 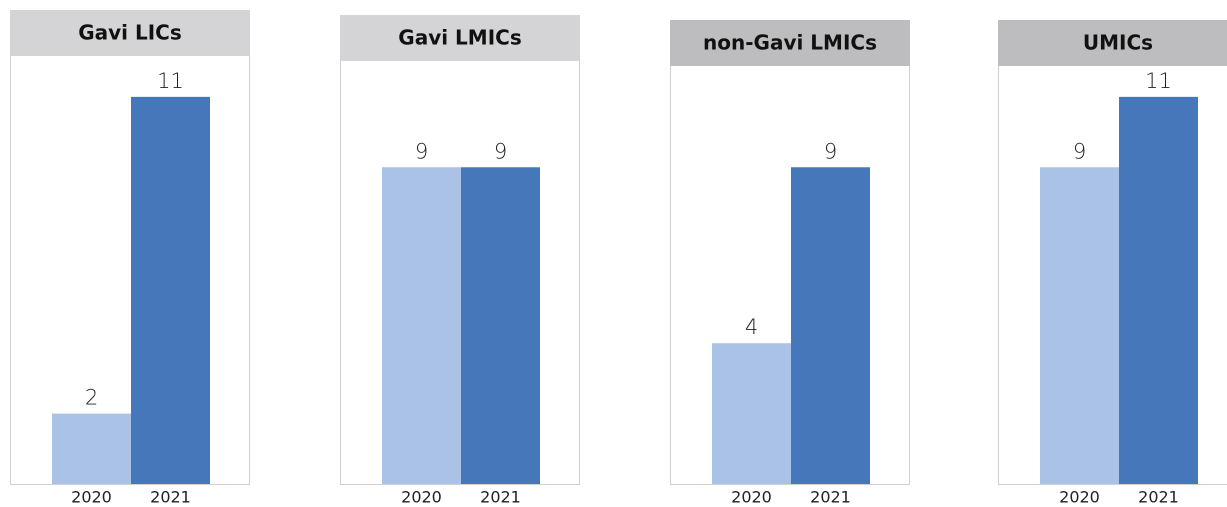 What do you see at coordinates (751, 327) in the screenshot?
I see `value-label: 4` at bounding box center [751, 327].